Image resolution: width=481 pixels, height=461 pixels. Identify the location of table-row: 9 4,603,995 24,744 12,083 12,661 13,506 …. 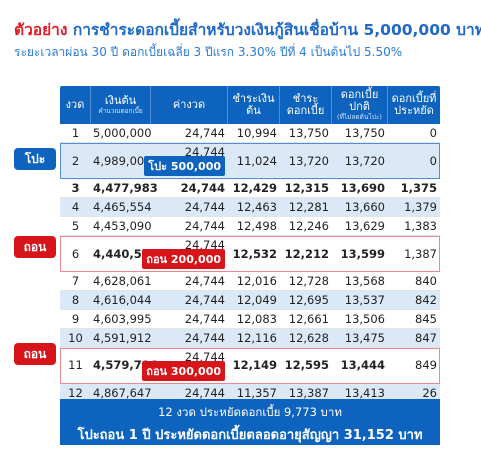
(250, 319).